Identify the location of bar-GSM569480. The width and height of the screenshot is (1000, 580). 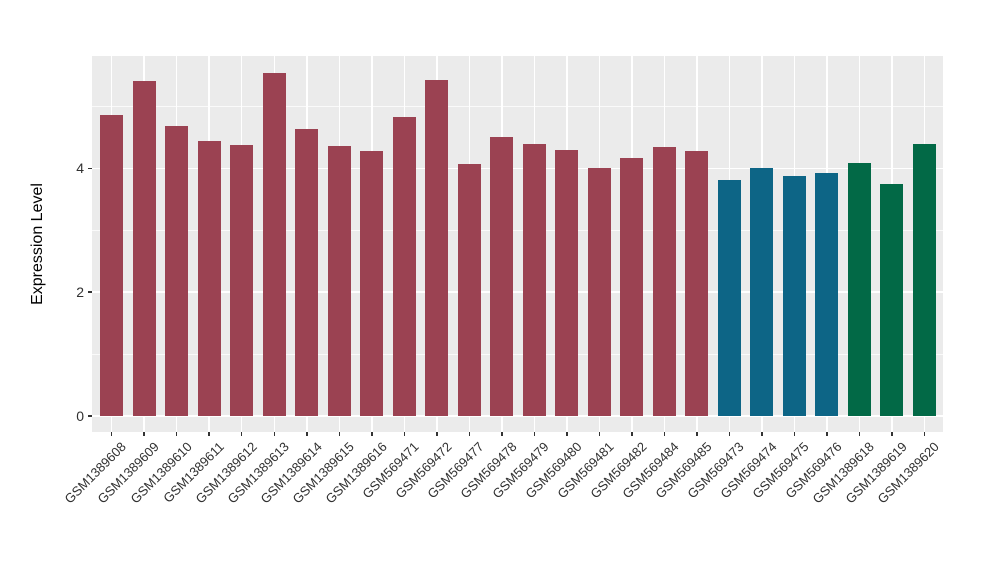
(567, 283).